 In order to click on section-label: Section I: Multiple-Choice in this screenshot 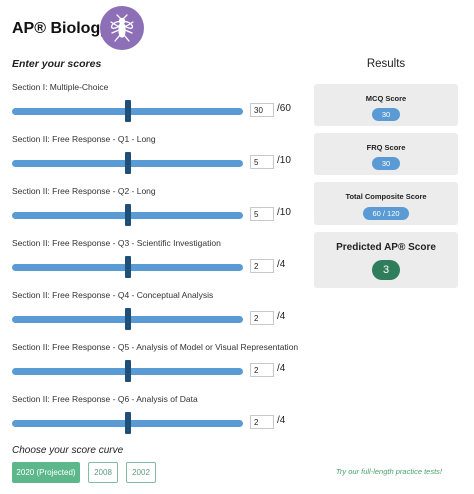, I will do `click(60, 87)`.